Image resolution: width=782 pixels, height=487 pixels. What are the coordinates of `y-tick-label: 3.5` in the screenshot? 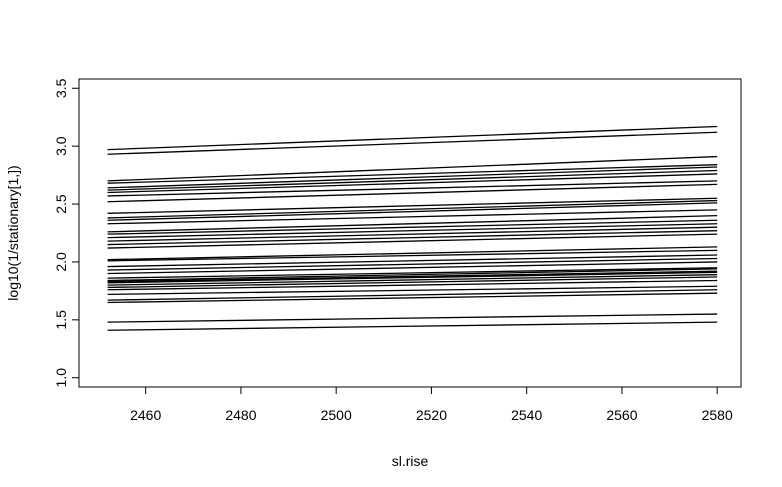 It's located at (61, 88).